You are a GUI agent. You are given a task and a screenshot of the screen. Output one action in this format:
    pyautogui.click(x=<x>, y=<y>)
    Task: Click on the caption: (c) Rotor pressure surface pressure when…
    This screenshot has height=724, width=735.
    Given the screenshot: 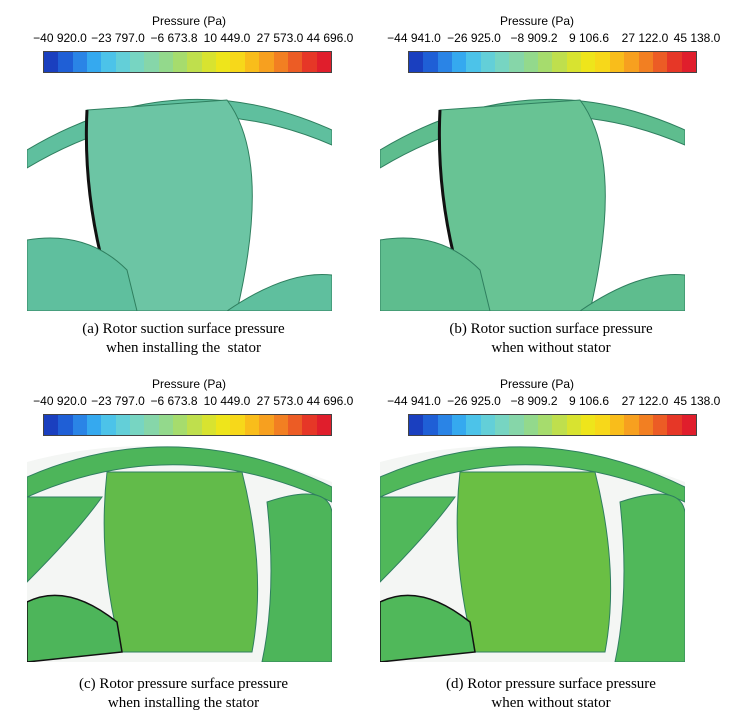 What is the action you would take?
    pyautogui.click(x=183, y=694)
    